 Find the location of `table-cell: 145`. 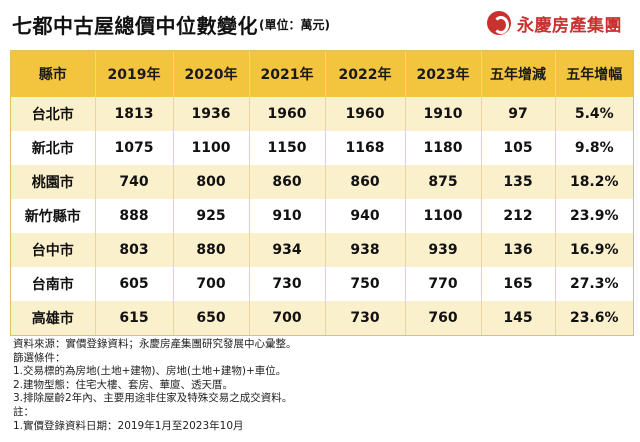

table-cell: 145 is located at coordinates (518, 318).